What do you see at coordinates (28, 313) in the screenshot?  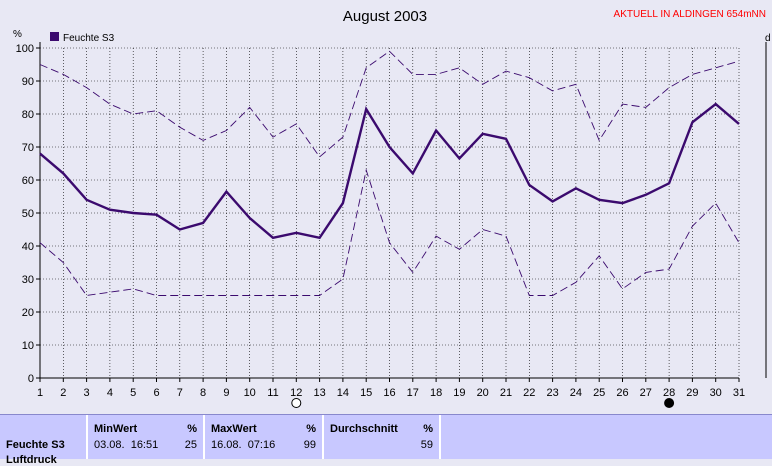 I see `y-tick-label: 20` at bounding box center [28, 313].